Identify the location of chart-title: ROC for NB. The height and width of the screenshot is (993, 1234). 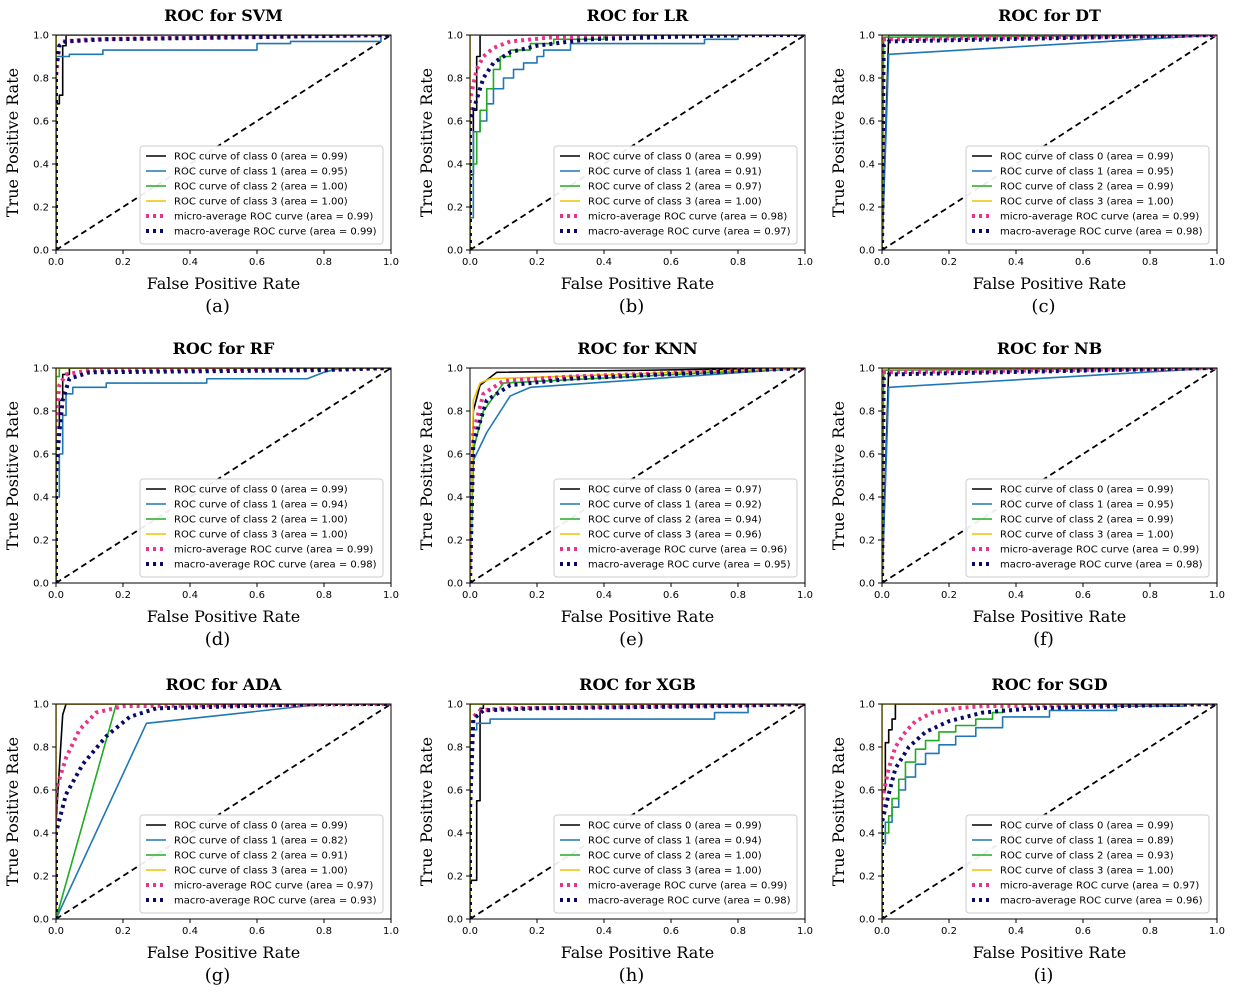
(1049, 348).